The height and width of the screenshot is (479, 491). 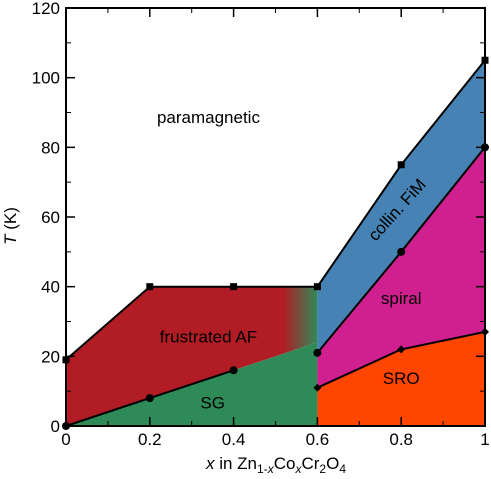 I want to click on y-tick-label-5: 100, so click(x=46, y=78).